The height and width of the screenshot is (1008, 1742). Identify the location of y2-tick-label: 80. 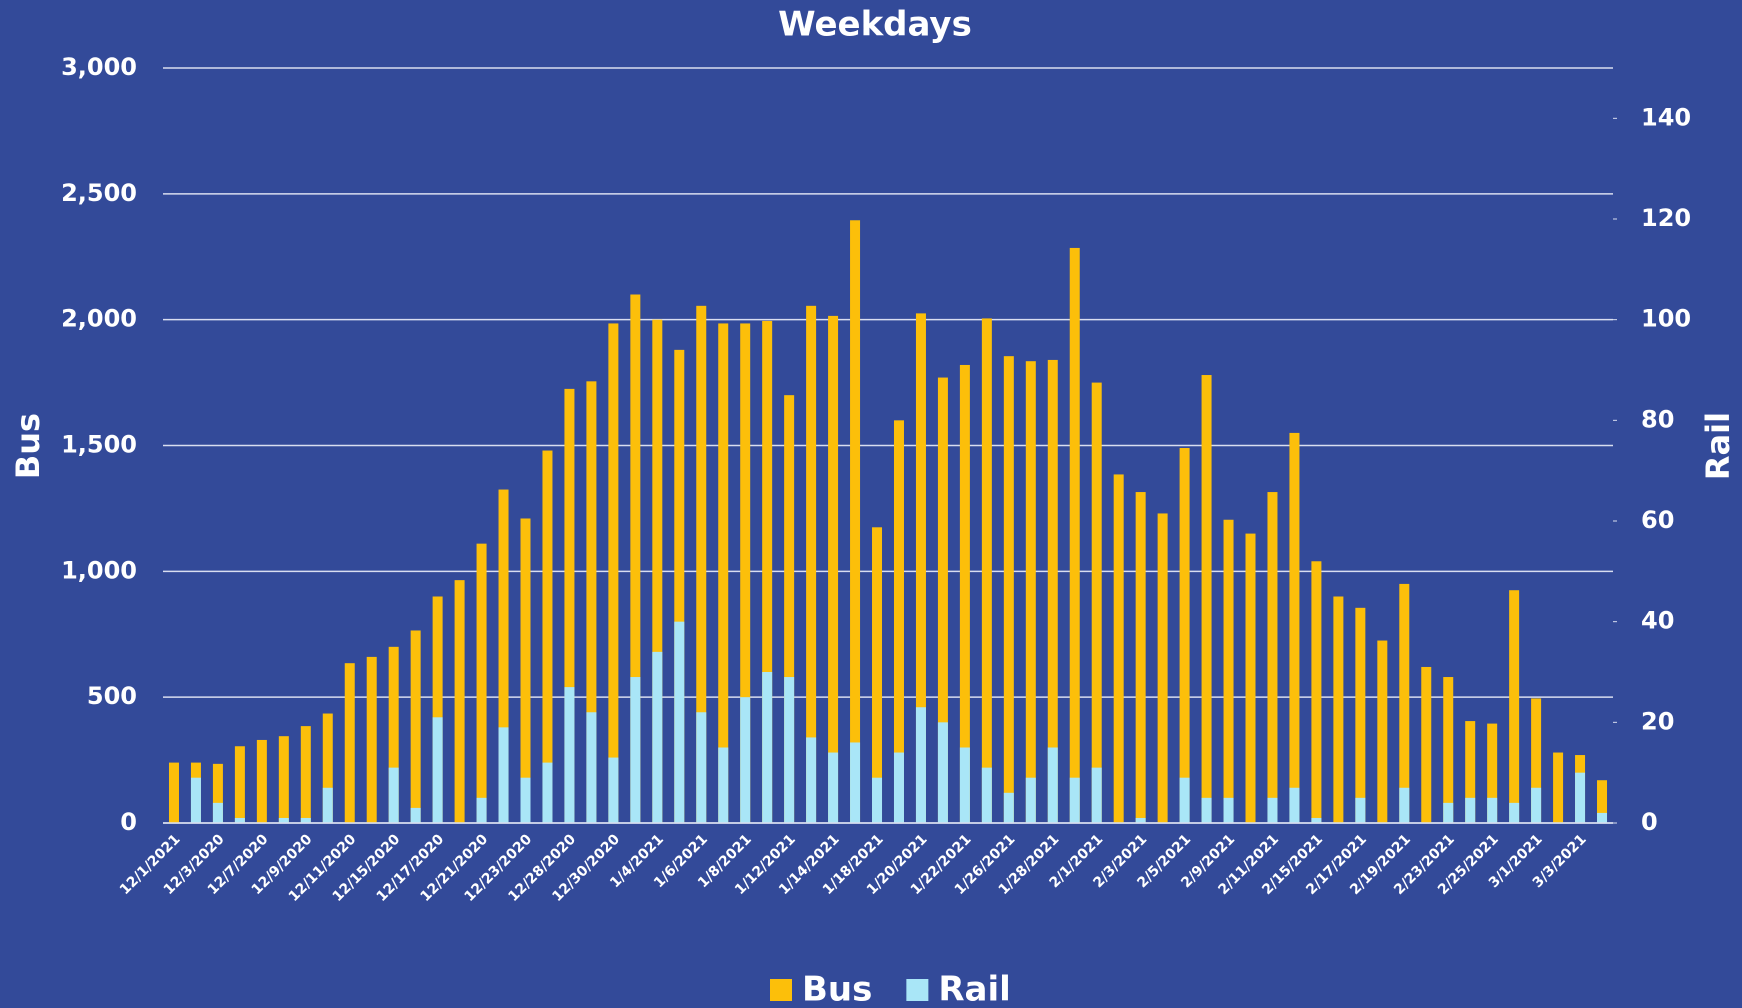
(1657, 419).